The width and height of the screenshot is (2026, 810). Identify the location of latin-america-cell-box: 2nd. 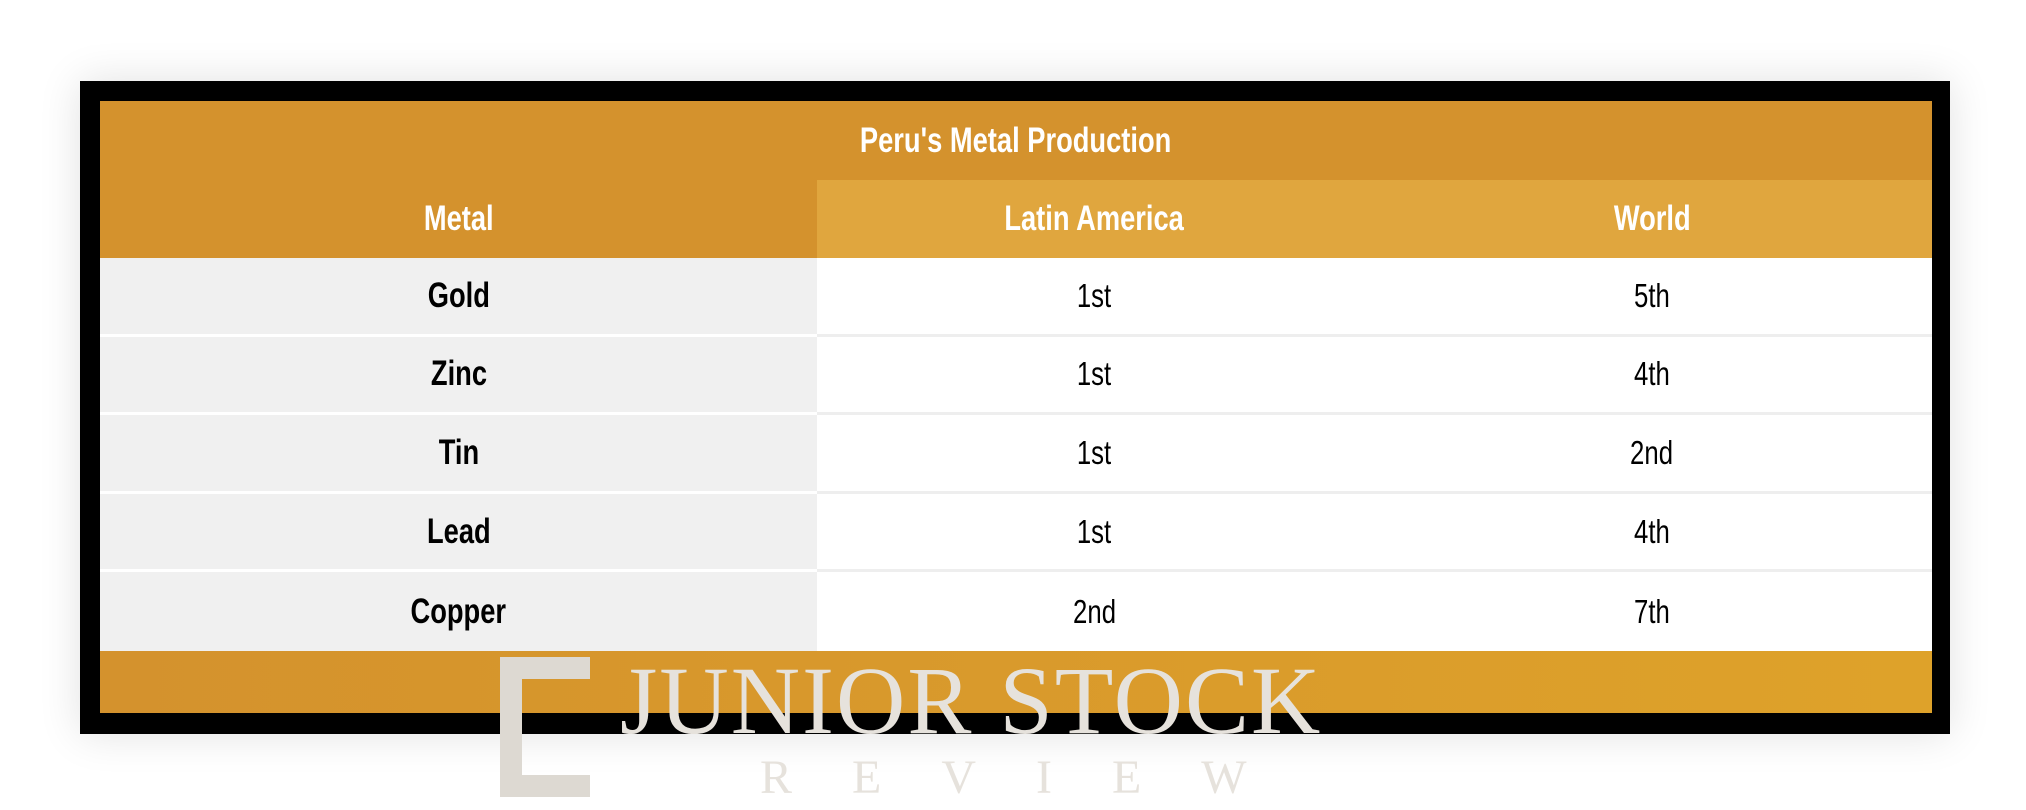
(1094, 611).